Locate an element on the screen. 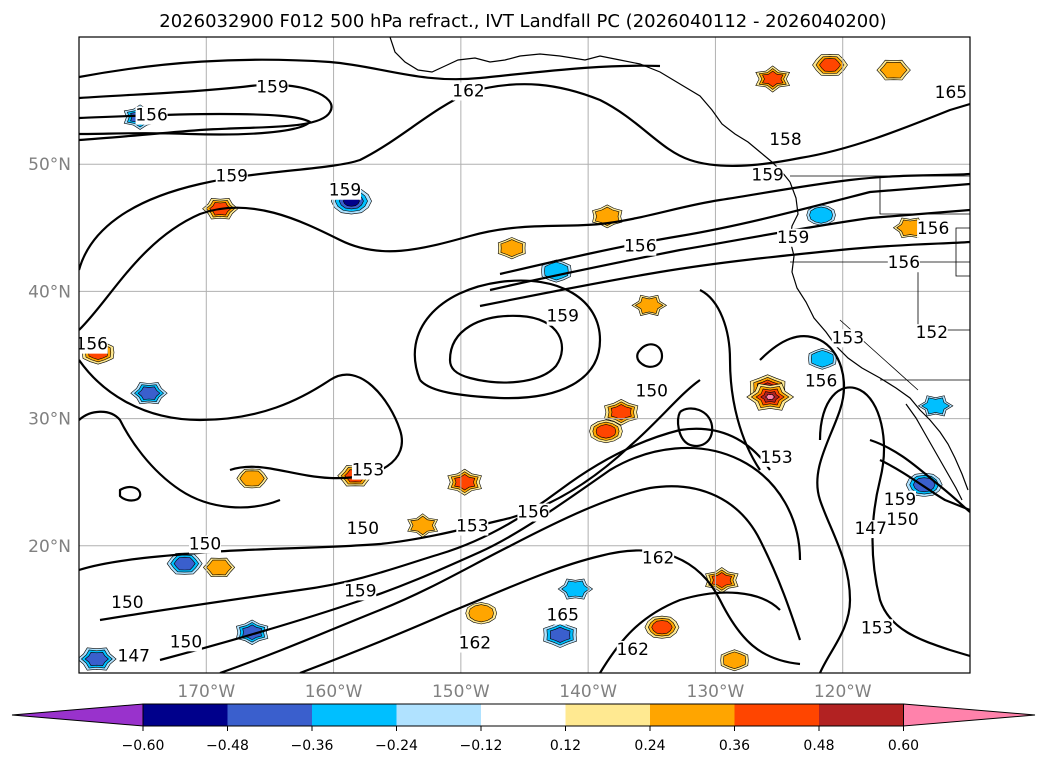 The width and height of the screenshot is (1047, 765). colorbar-tick-label: 0.36 is located at coordinates (734, 746).